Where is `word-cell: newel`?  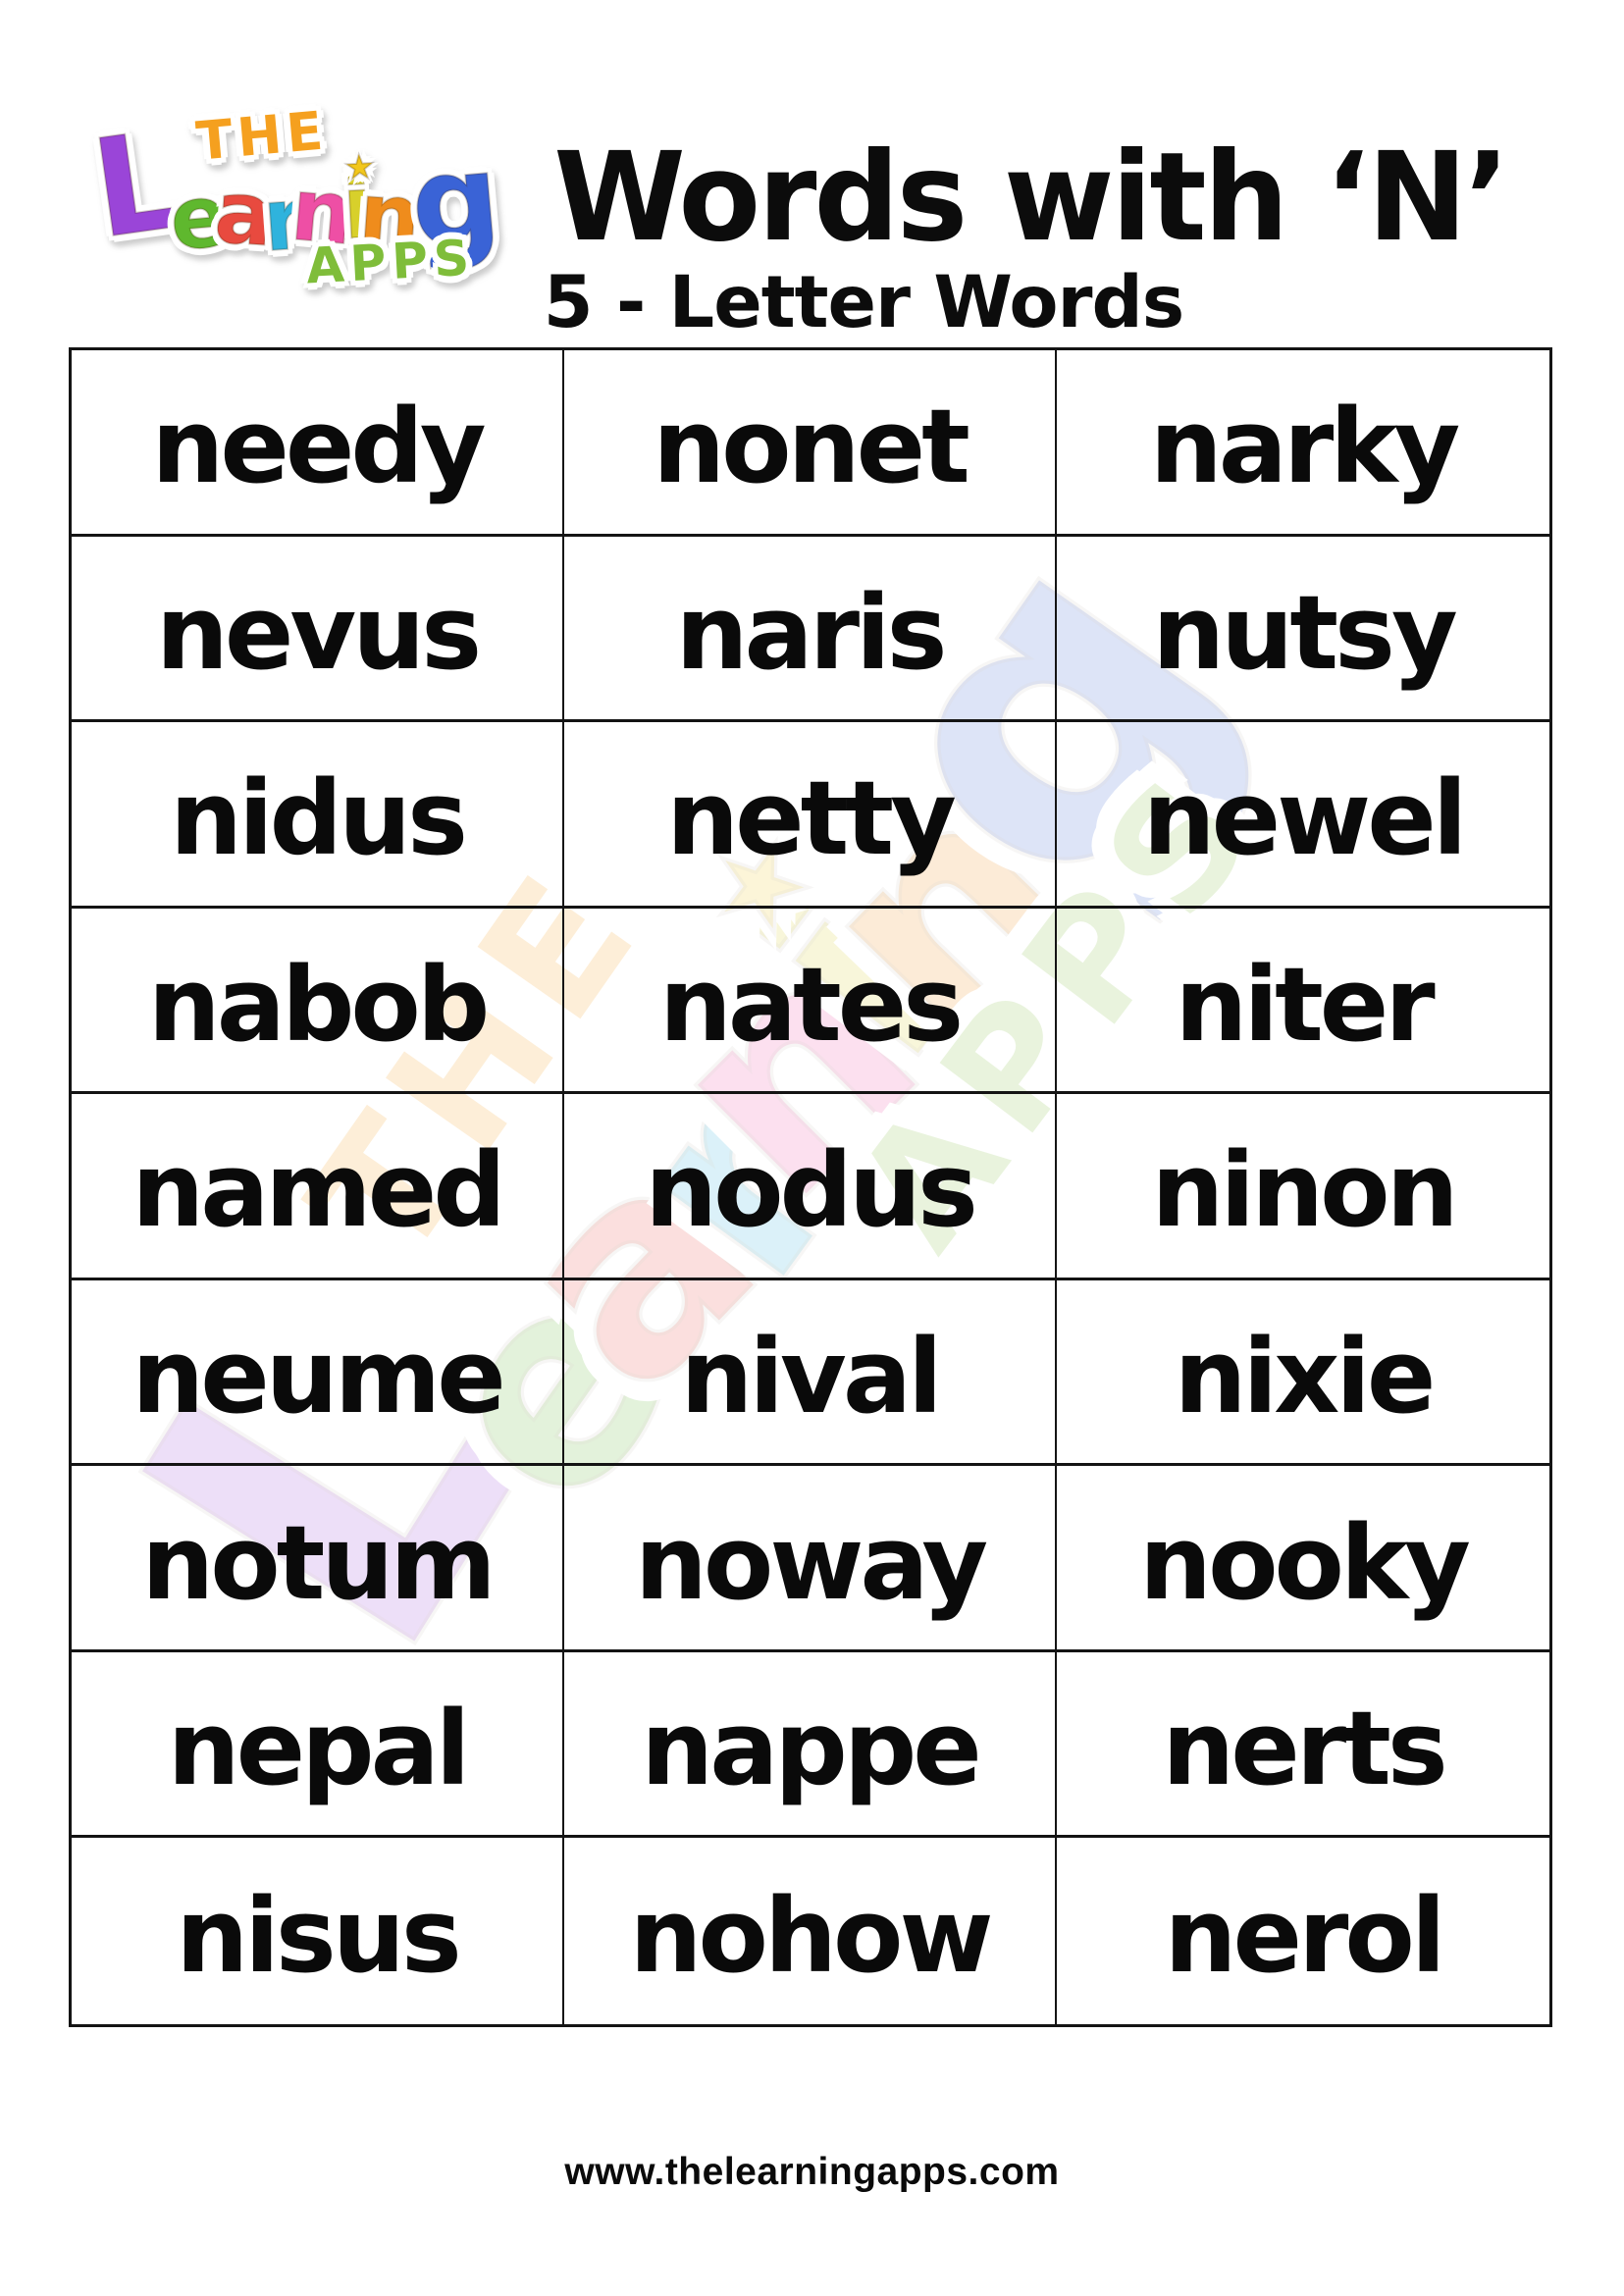 word-cell: newel is located at coordinates (1303, 815).